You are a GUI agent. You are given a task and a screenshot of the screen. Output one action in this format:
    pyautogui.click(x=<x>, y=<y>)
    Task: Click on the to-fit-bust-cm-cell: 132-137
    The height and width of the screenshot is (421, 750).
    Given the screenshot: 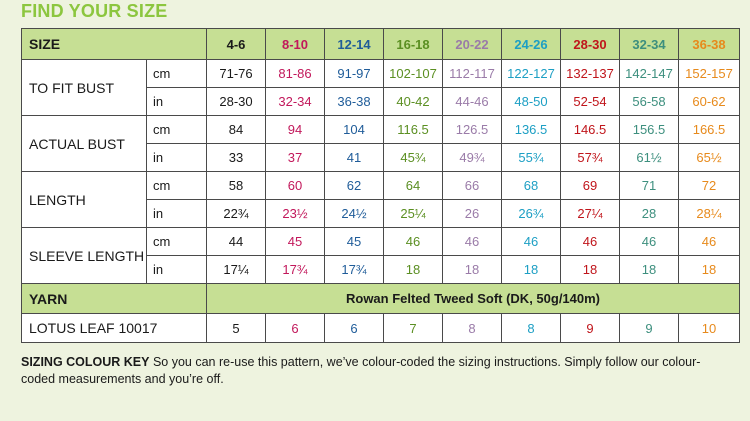 What is the action you would take?
    pyautogui.click(x=590, y=73)
    